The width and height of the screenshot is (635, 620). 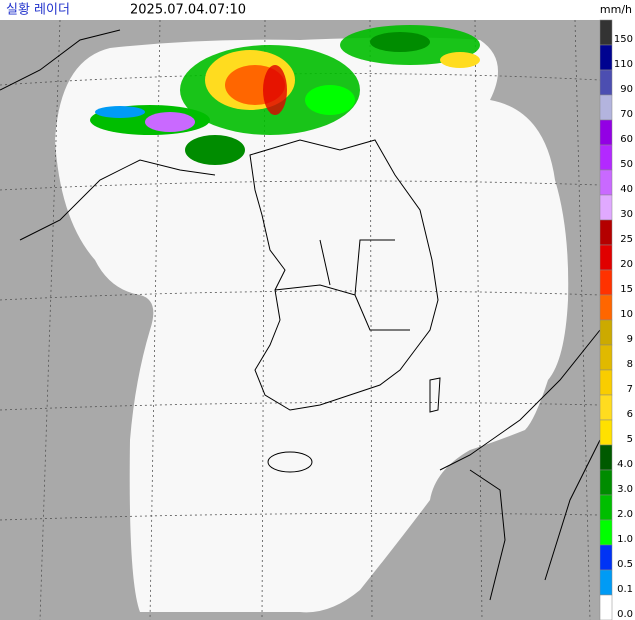 What do you see at coordinates (317, 10) in the screenshot?
I see `top-bar` at bounding box center [317, 10].